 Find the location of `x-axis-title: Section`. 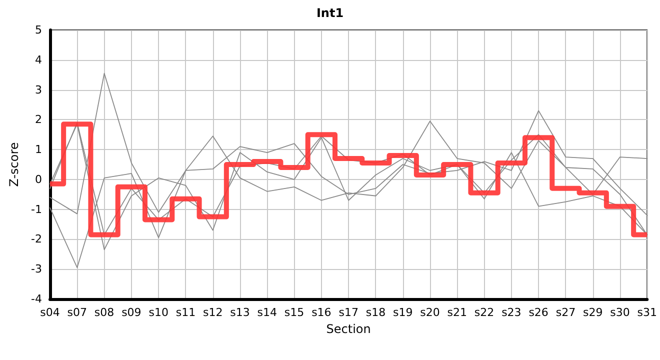

x-axis-title: Section is located at coordinates (348, 329).